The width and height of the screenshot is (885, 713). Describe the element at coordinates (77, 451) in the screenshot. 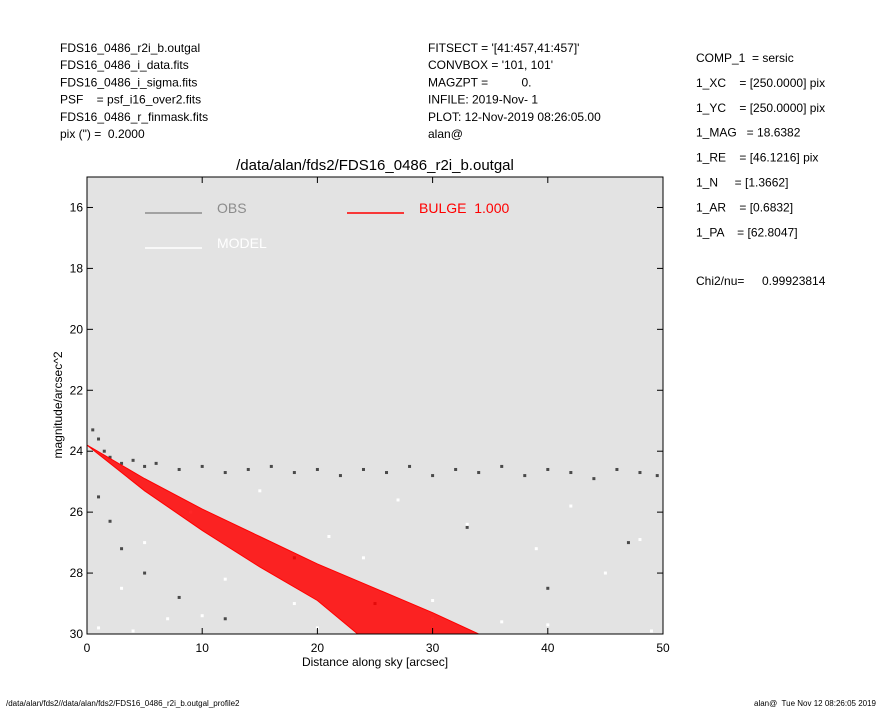

I see `y-tick-label: 24` at that location.